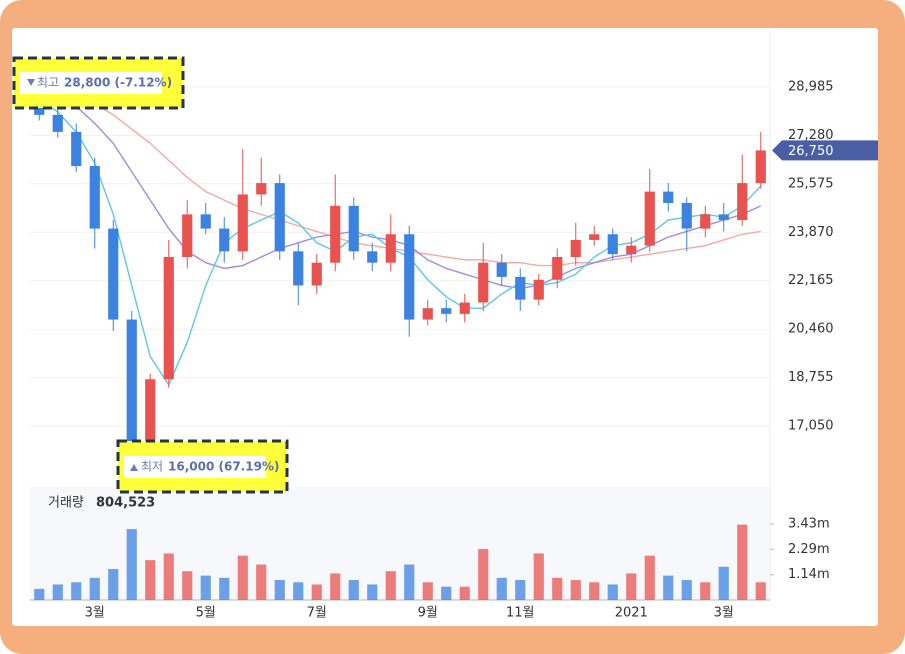 This screenshot has height=654, width=905. I want to click on low-text: 16,000 (67.19%), so click(223, 467).